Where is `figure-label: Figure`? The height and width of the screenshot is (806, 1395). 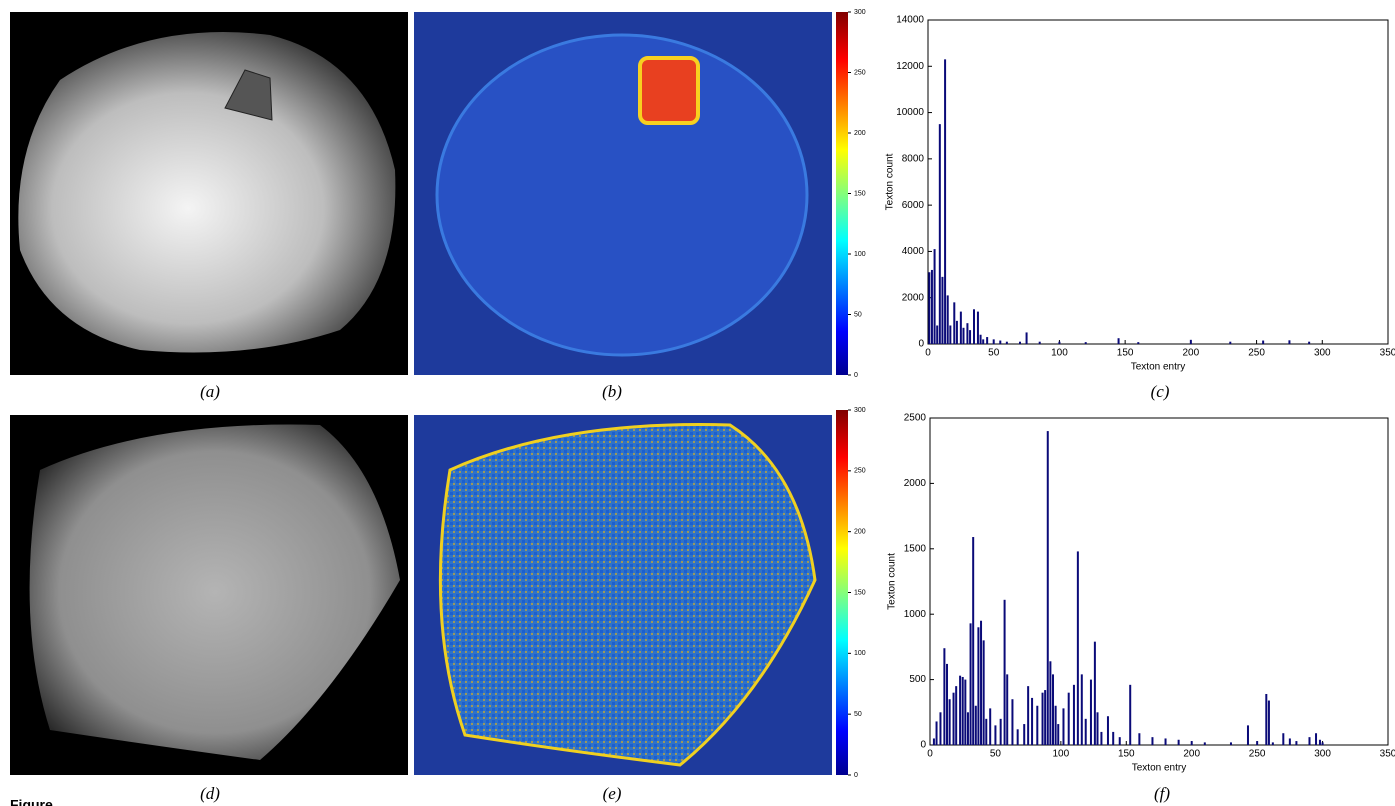 figure-label: Figure is located at coordinates (31, 801).